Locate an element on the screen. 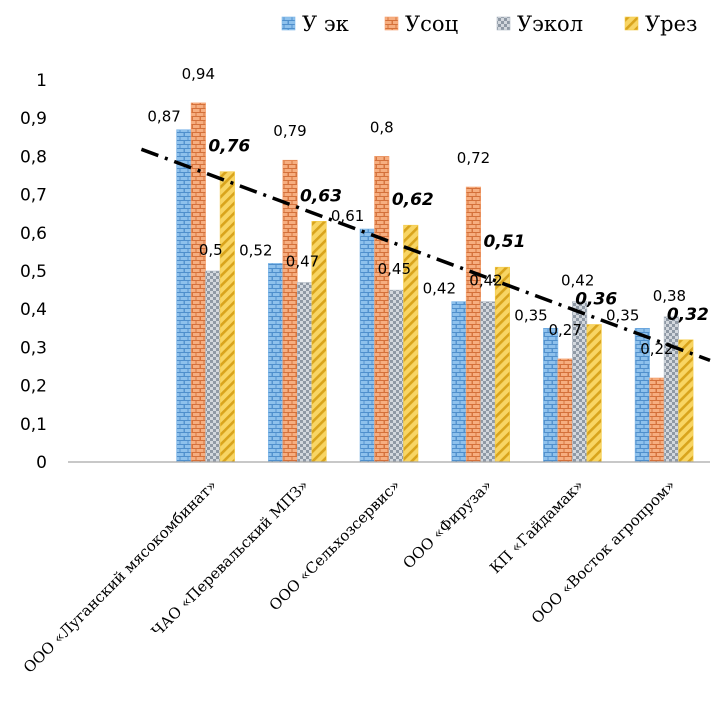  x-tick-label: ООО «Фируза» is located at coordinates (447, 524).